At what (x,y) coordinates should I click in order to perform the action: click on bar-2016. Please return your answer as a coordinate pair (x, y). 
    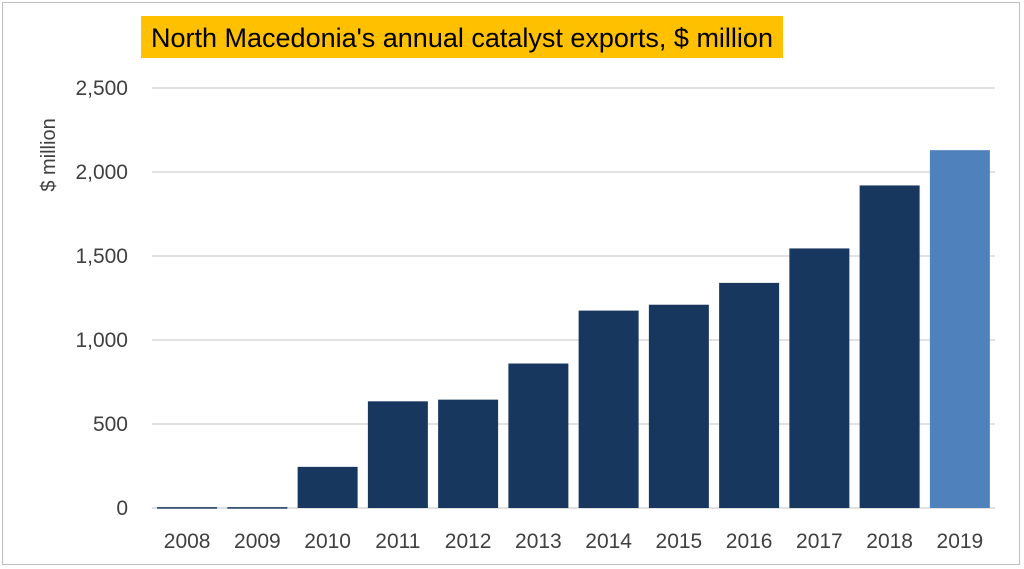
    Looking at the image, I should click on (749, 395).